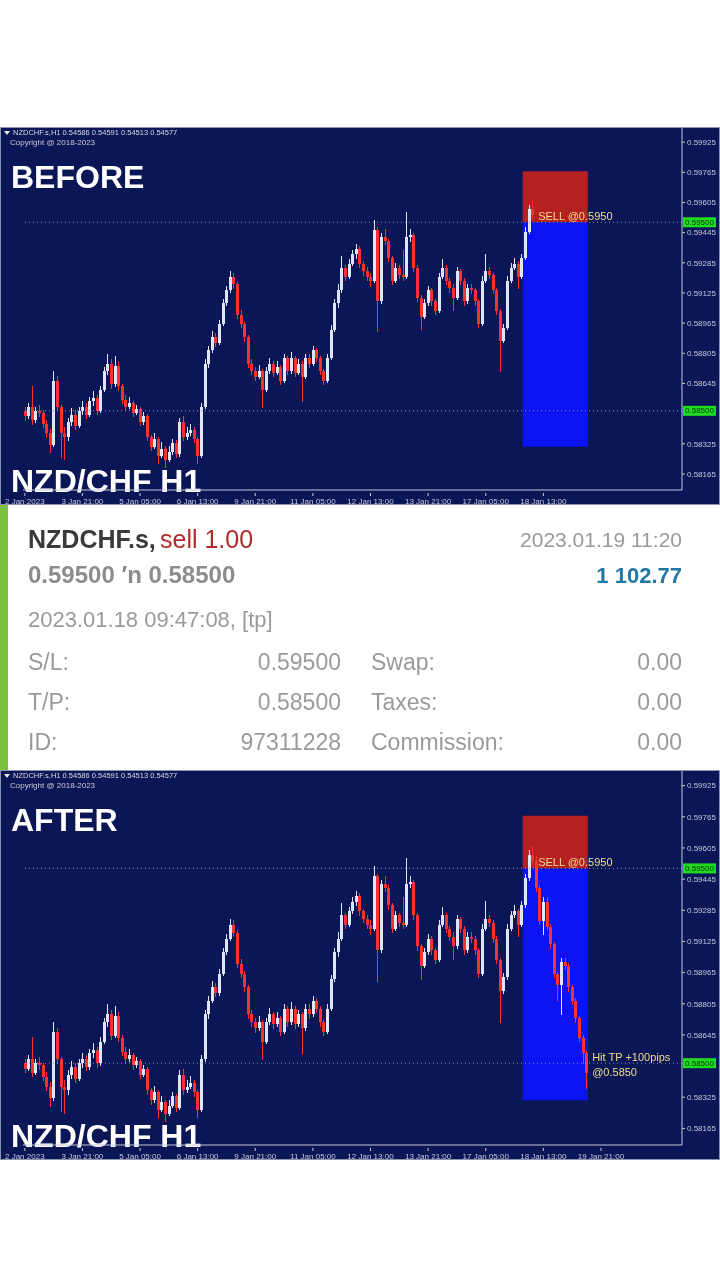  What do you see at coordinates (702, 817) in the screenshot?
I see `y-tick-label: 0.59765` at bounding box center [702, 817].